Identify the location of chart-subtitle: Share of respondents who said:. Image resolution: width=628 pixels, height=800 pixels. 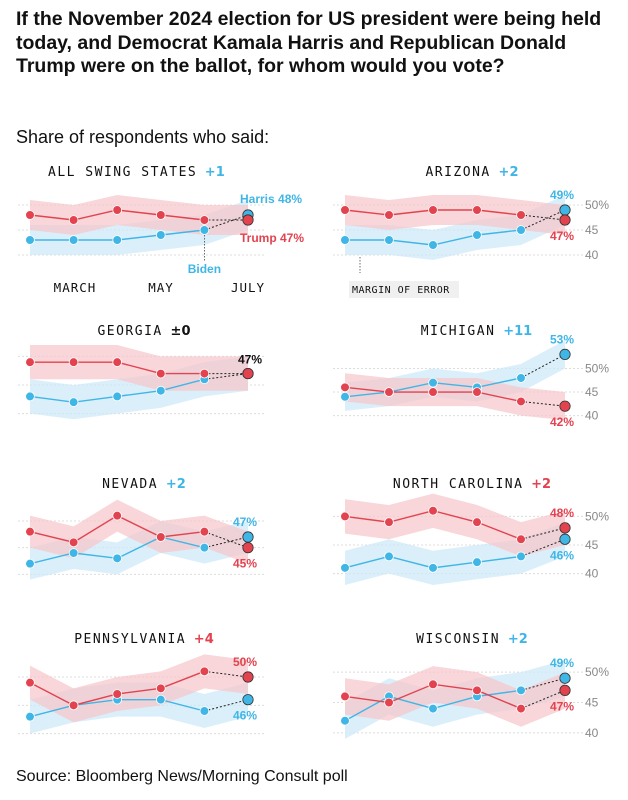
(143, 137).